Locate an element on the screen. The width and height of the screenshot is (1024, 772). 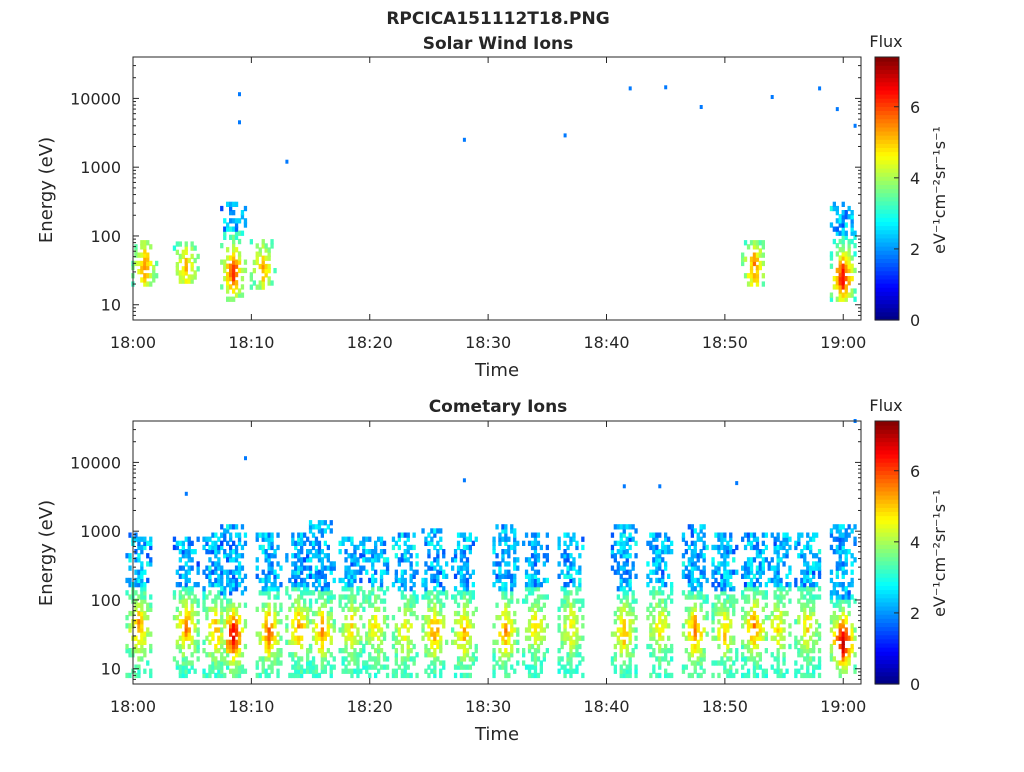
data-point is located at coordinates (701, 107).